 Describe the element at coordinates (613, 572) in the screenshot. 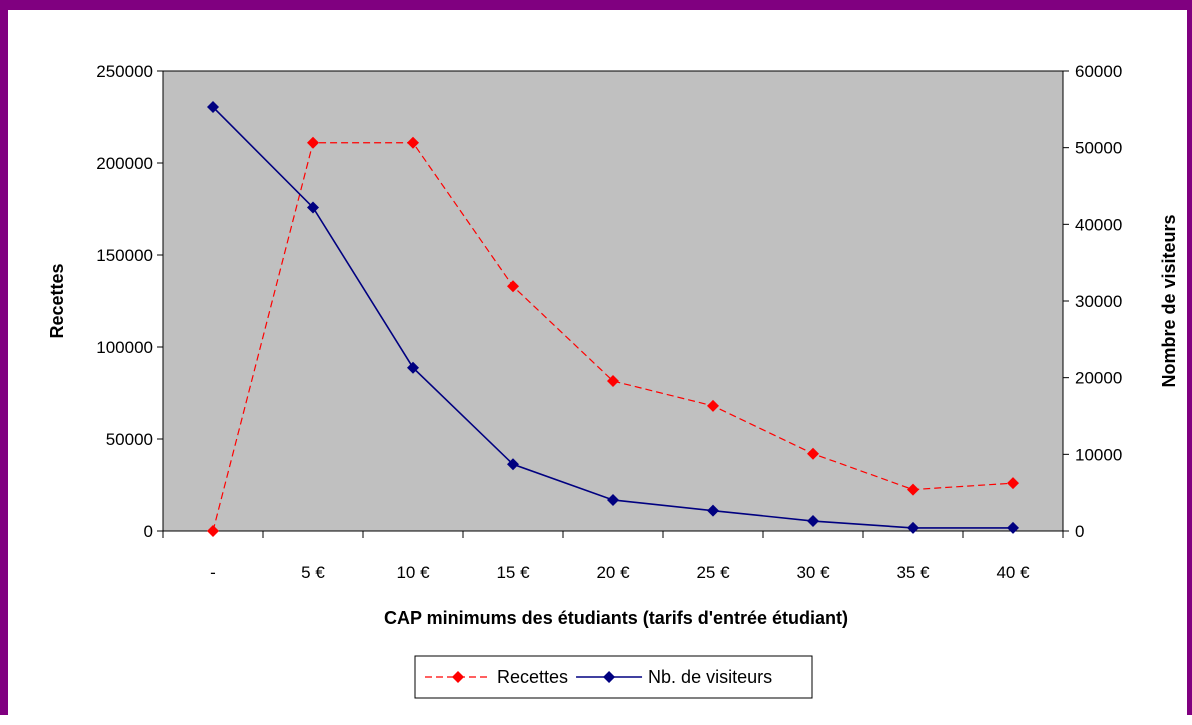

I see `x-tick-label: 20 €` at that location.